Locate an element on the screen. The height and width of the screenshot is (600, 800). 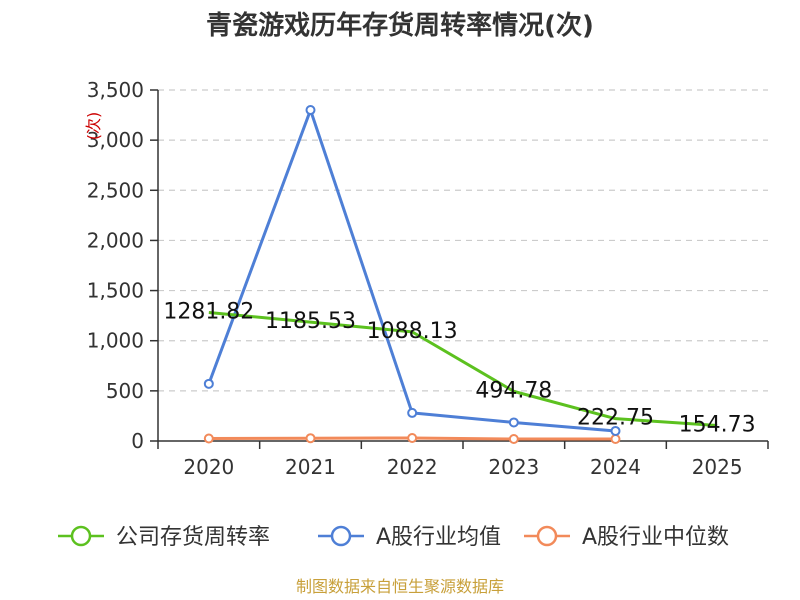
x-axis: 2020 2021 2022 2023 2024 2025 is located at coordinates (463, 459).